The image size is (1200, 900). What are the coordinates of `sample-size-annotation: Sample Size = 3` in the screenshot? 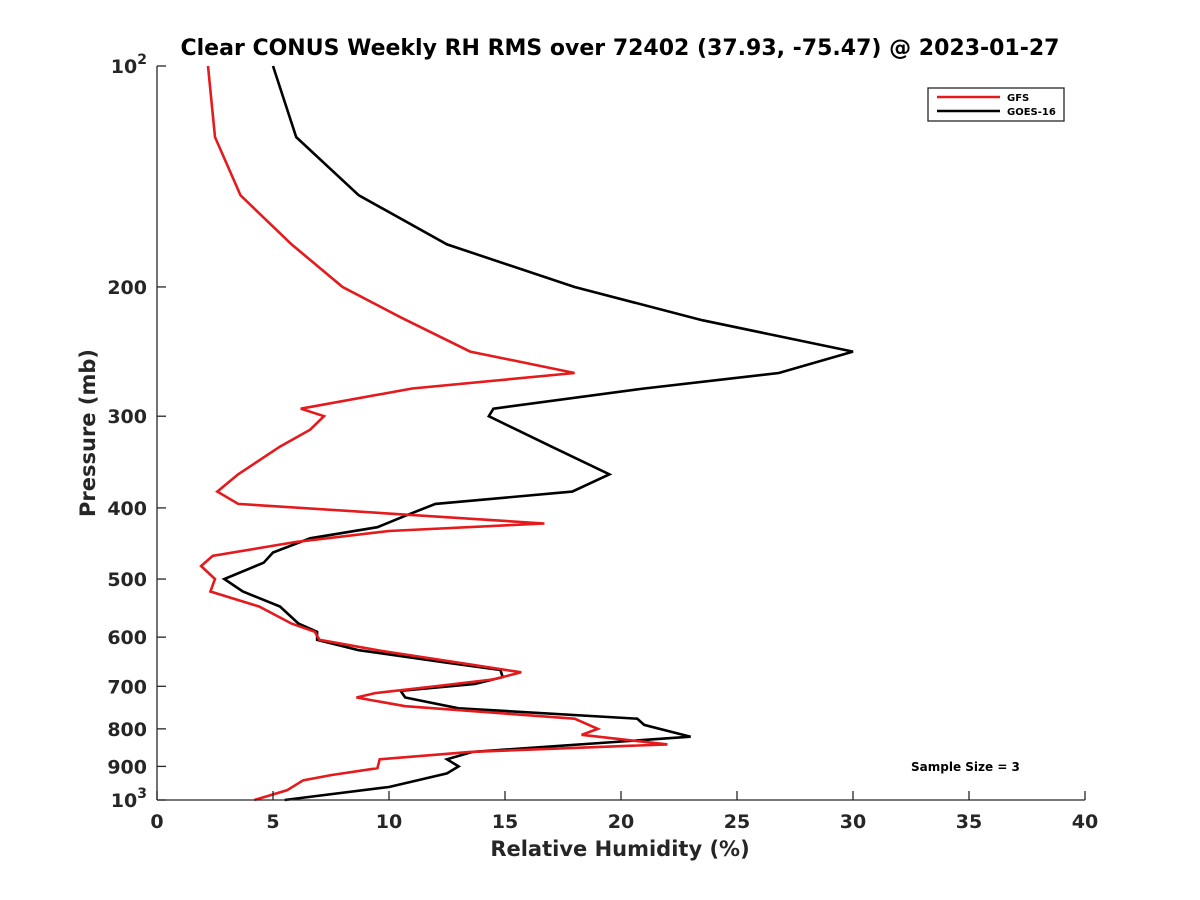 It's located at (965, 767).